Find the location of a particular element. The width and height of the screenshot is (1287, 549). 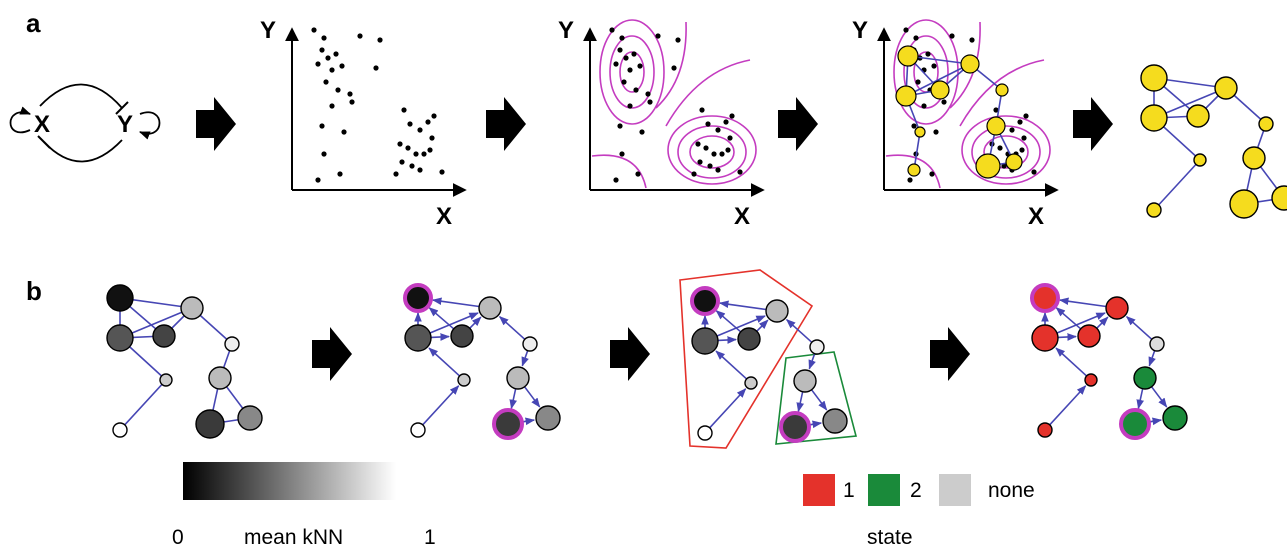

y-axis-label: Y is located at coordinates (566, 30).